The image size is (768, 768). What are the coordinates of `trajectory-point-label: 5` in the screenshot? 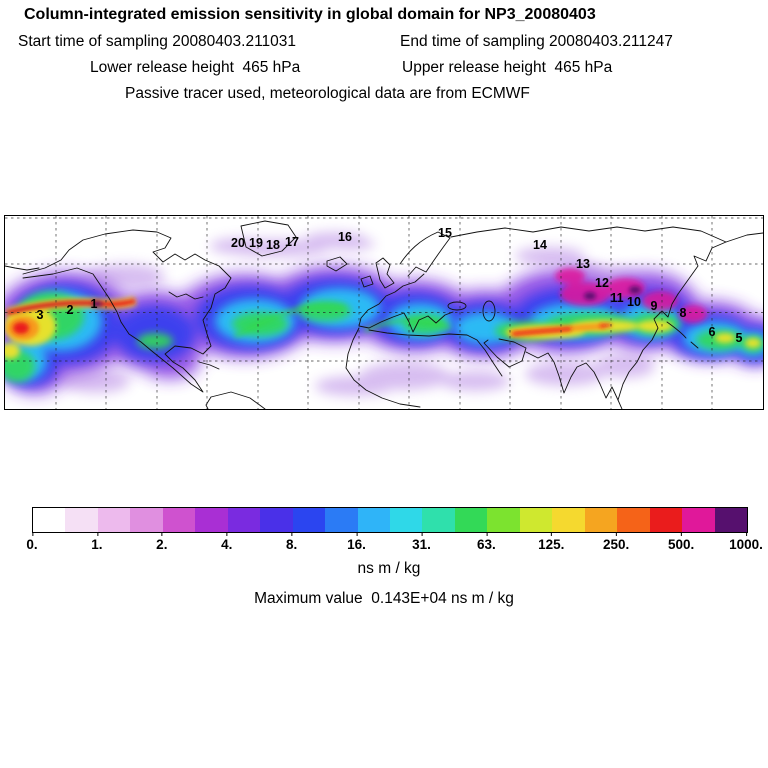 It's located at (739, 337).